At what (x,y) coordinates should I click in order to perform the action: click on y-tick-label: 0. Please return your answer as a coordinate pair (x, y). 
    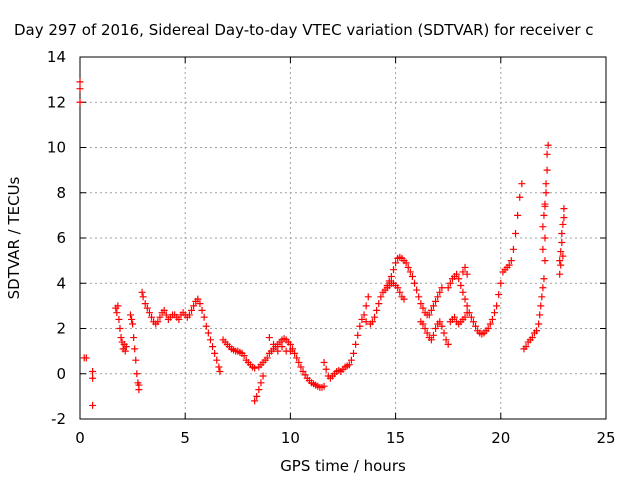
    Looking at the image, I should click on (61, 374).